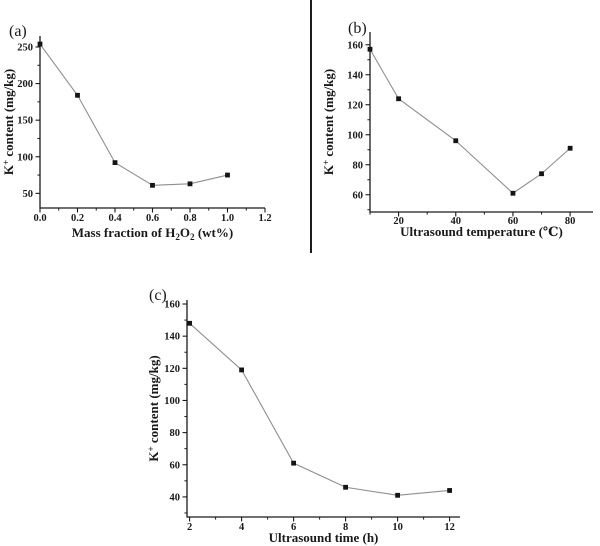 Image resolution: width=600 pixels, height=546 pixels. What do you see at coordinates (152, 218) in the screenshot?
I see `x-tick-label: 0.6` at bounding box center [152, 218].